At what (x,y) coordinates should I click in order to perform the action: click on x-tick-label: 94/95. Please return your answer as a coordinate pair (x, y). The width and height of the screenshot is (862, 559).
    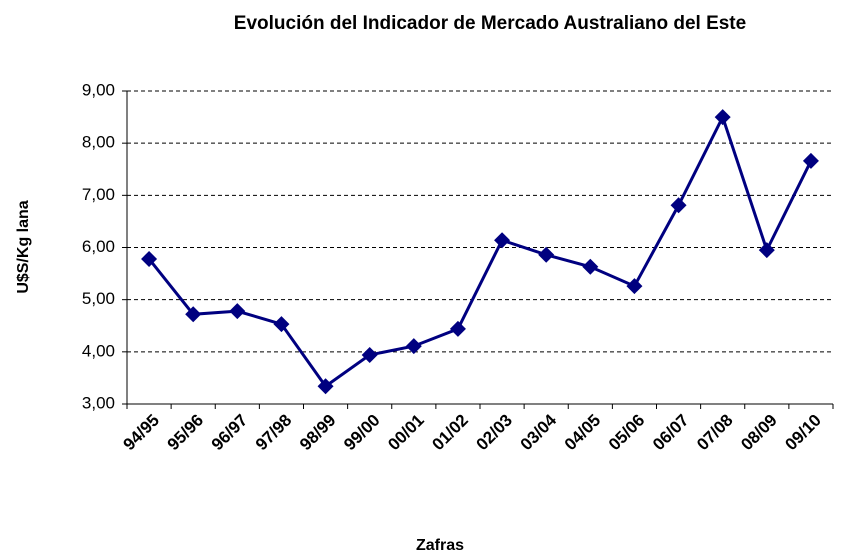
    Looking at the image, I should click on (142, 433).